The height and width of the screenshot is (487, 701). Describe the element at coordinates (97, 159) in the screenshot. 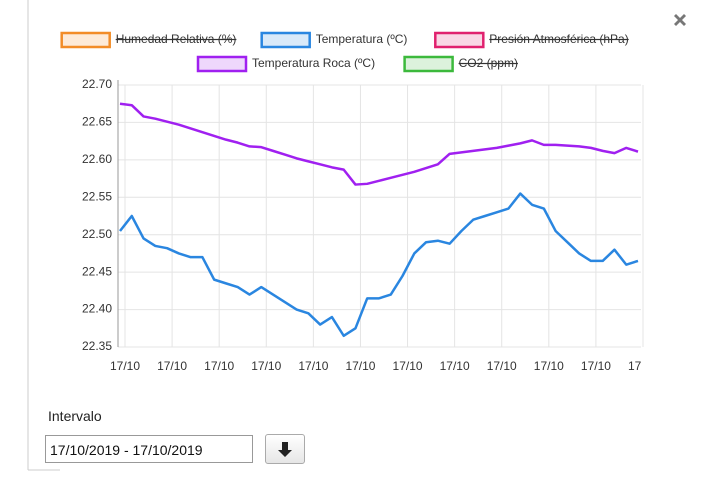

I see `y-tick-label: 22.60` at that location.